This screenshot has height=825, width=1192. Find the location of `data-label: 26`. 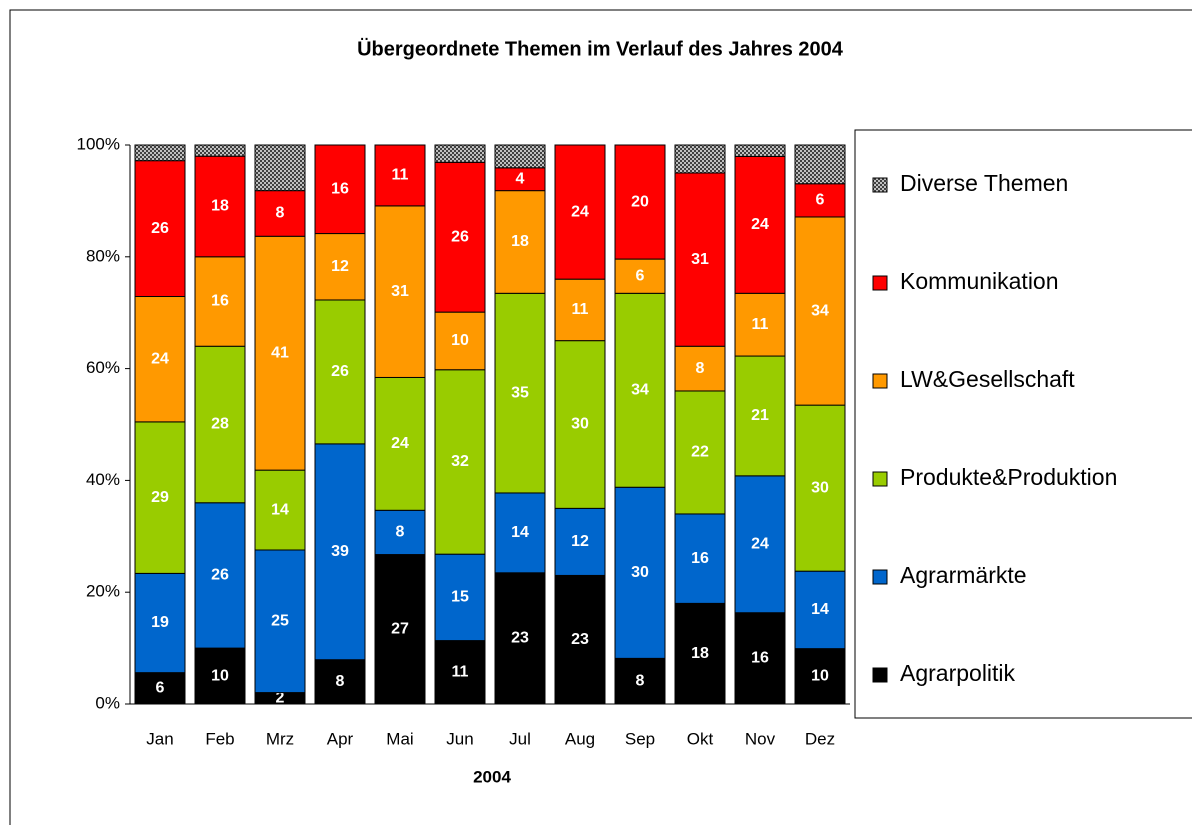

data-label: 26 is located at coordinates (340, 371).